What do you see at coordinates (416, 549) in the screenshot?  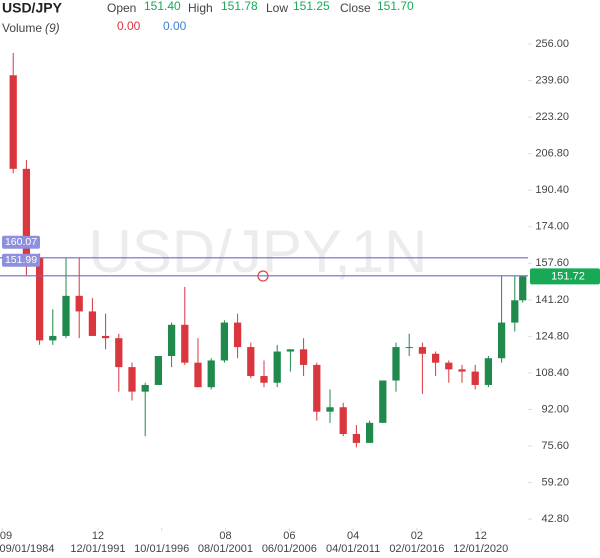 I see `x-tick-label: 02/01/2016` at bounding box center [416, 549].